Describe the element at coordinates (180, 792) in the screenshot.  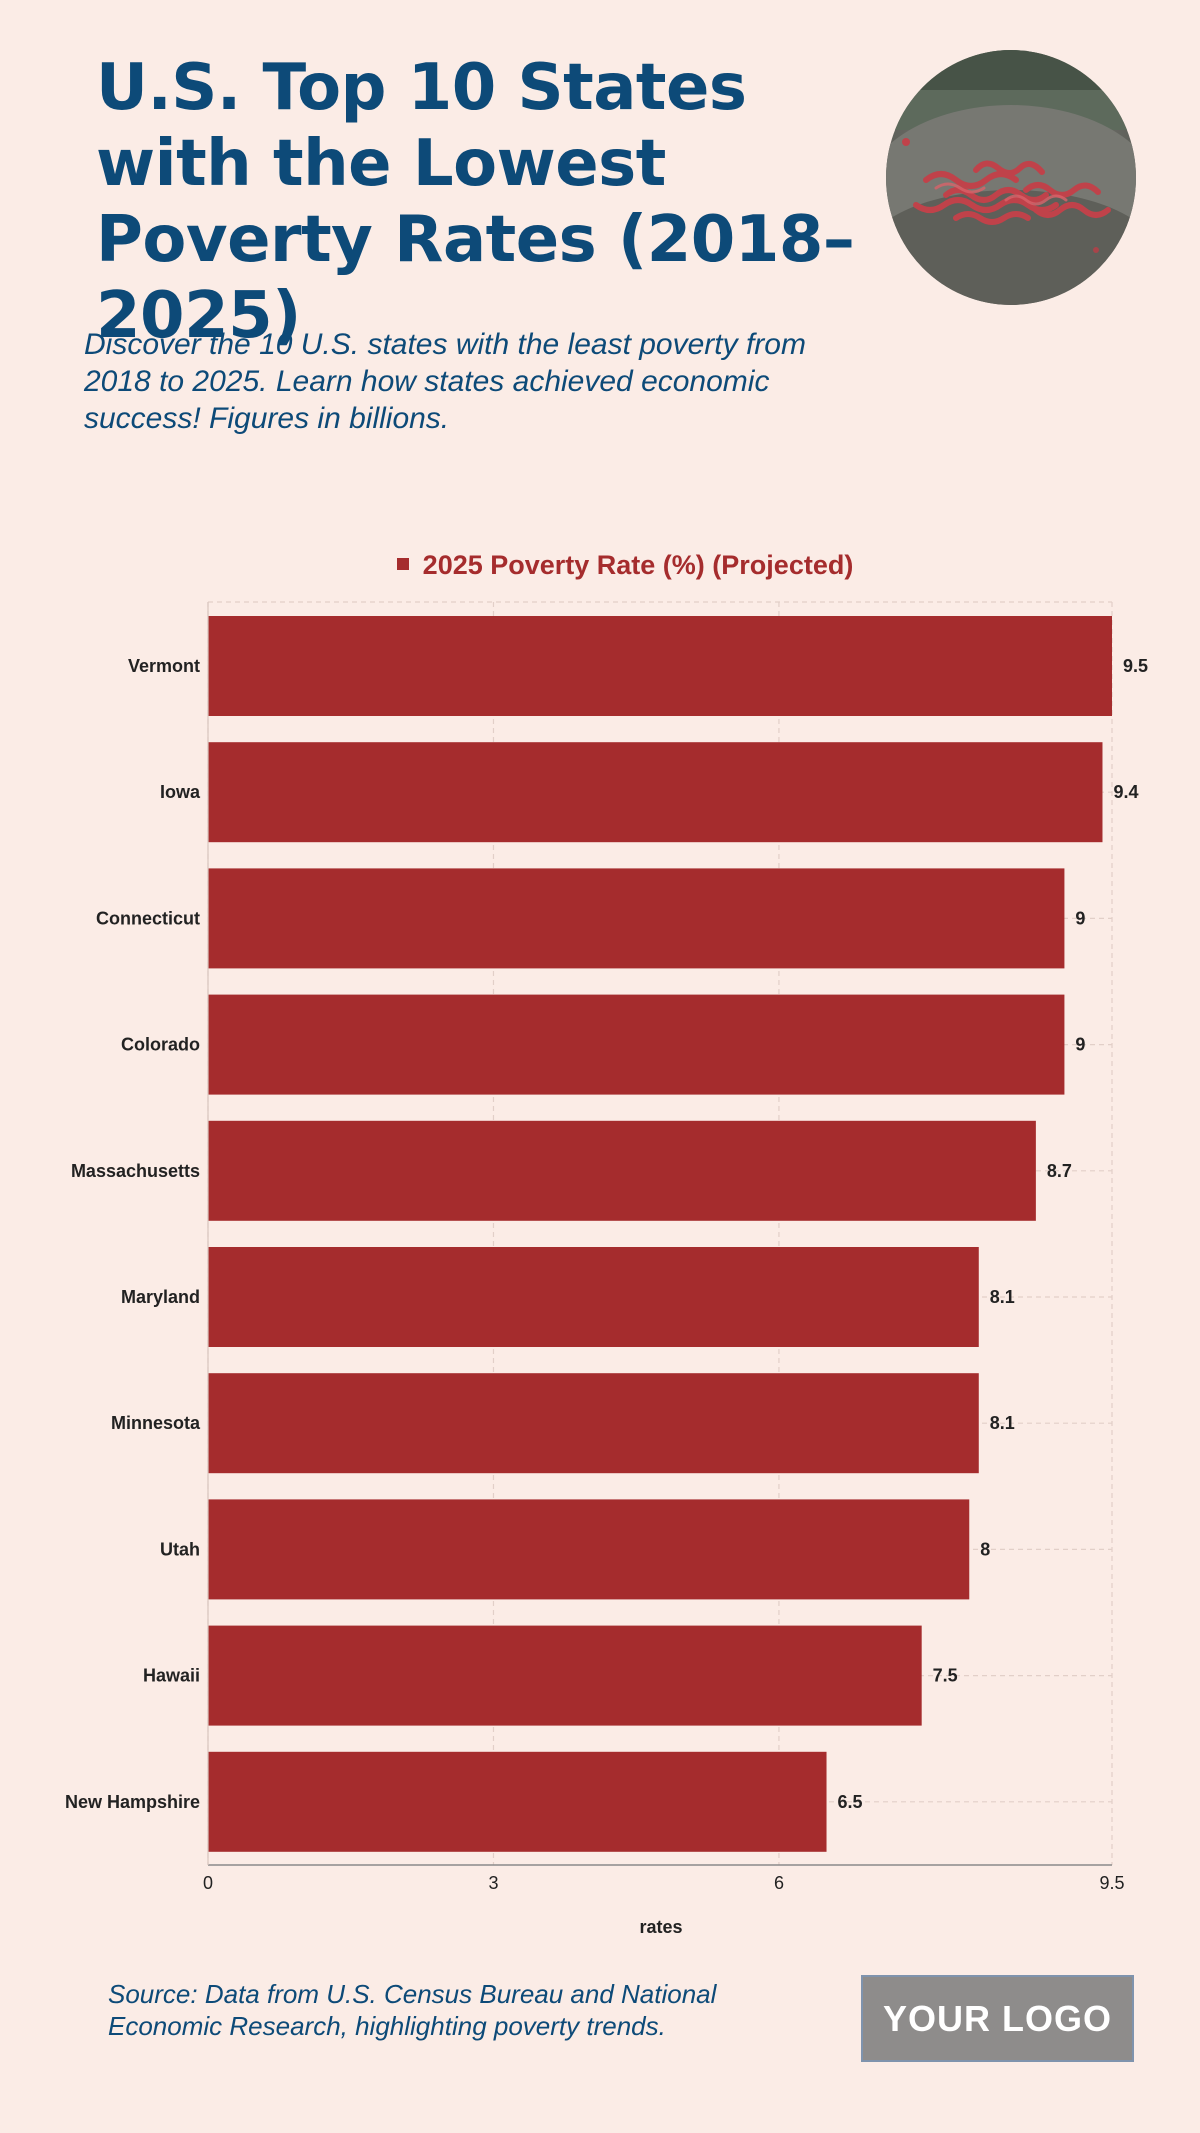
I see `category-label: Iowa` at that location.